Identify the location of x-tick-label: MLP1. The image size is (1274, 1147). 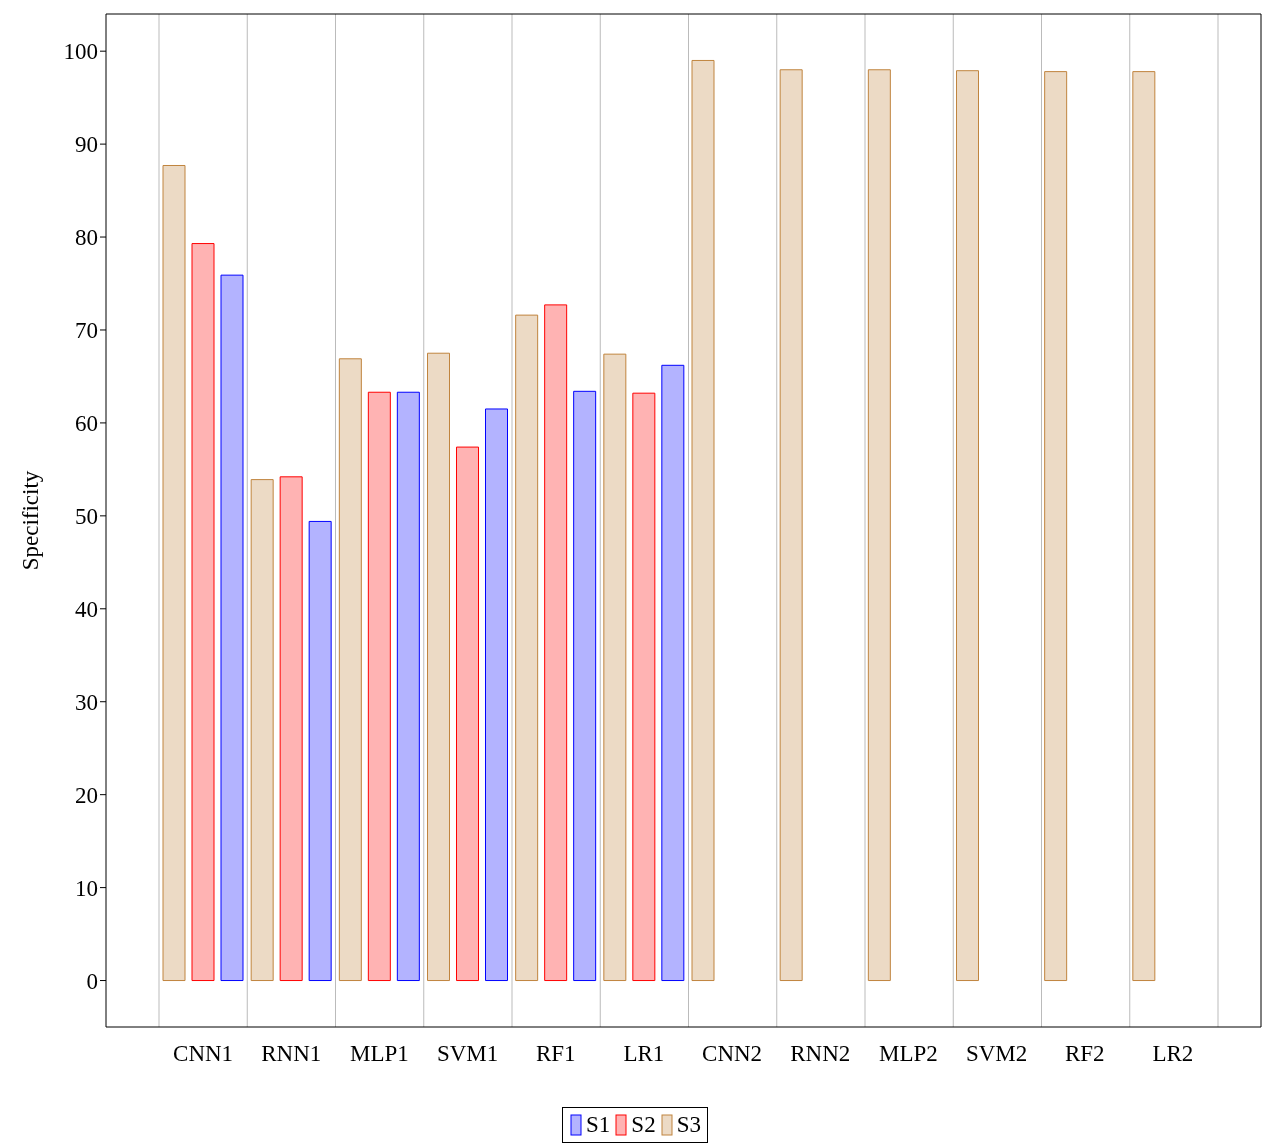
(379, 1054).